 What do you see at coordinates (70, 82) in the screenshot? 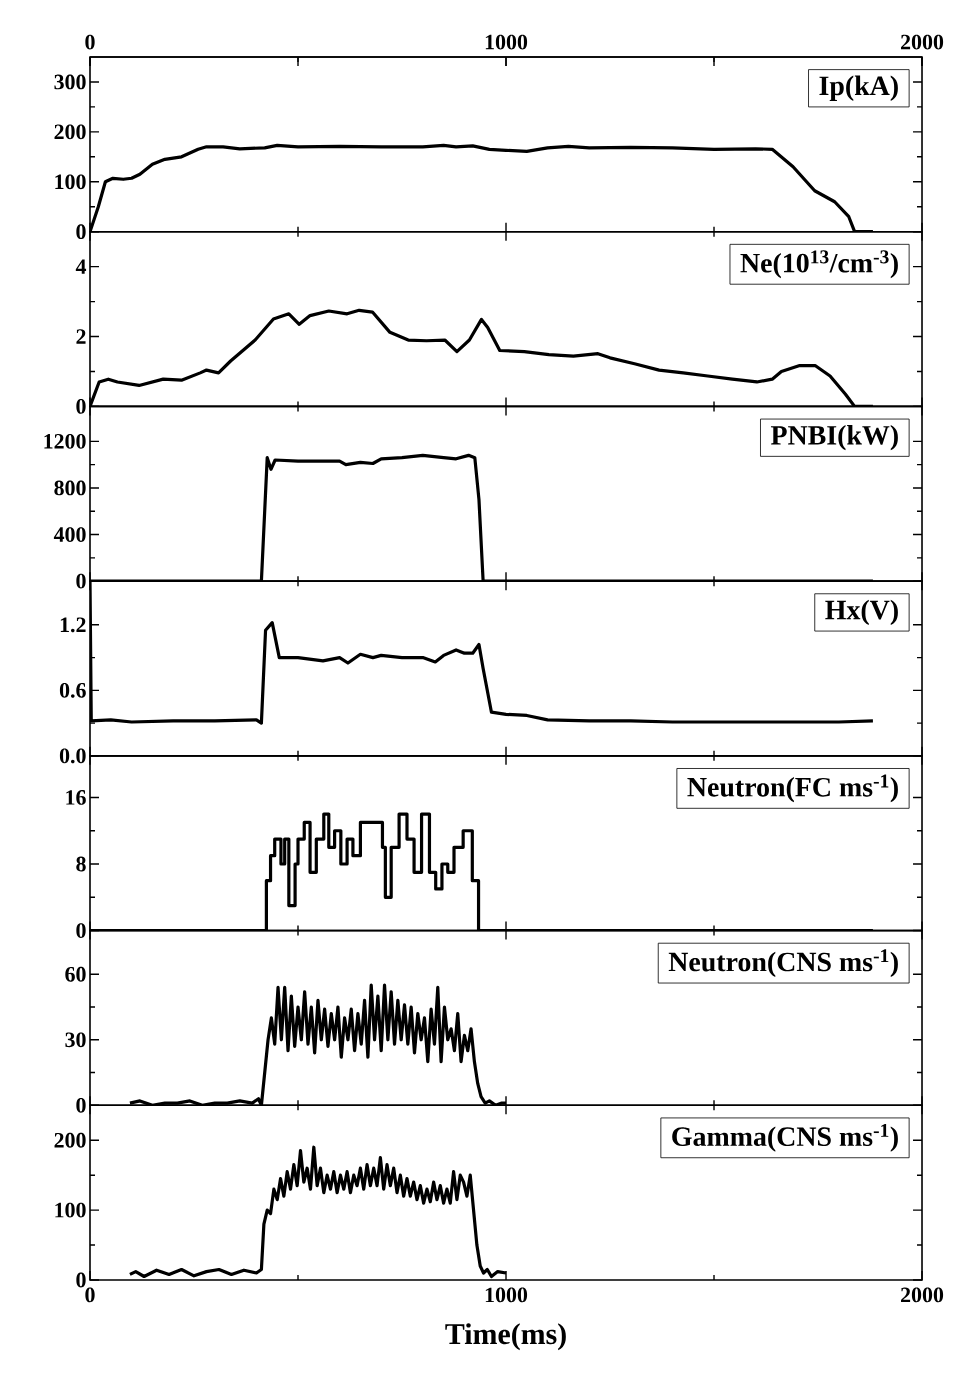
I see `y-tick-label: 300` at bounding box center [70, 82].